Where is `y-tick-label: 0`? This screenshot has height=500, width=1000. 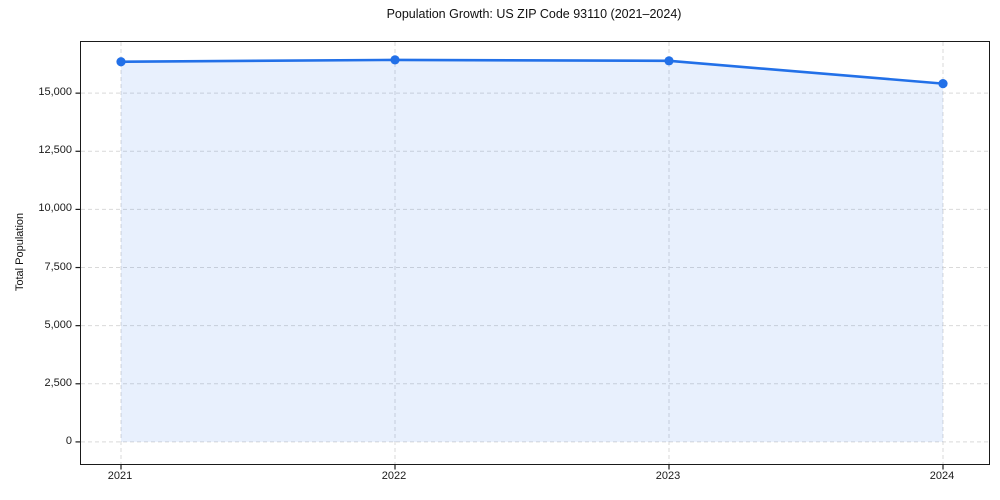
y-tick-label: 0 is located at coordinates (68, 440).